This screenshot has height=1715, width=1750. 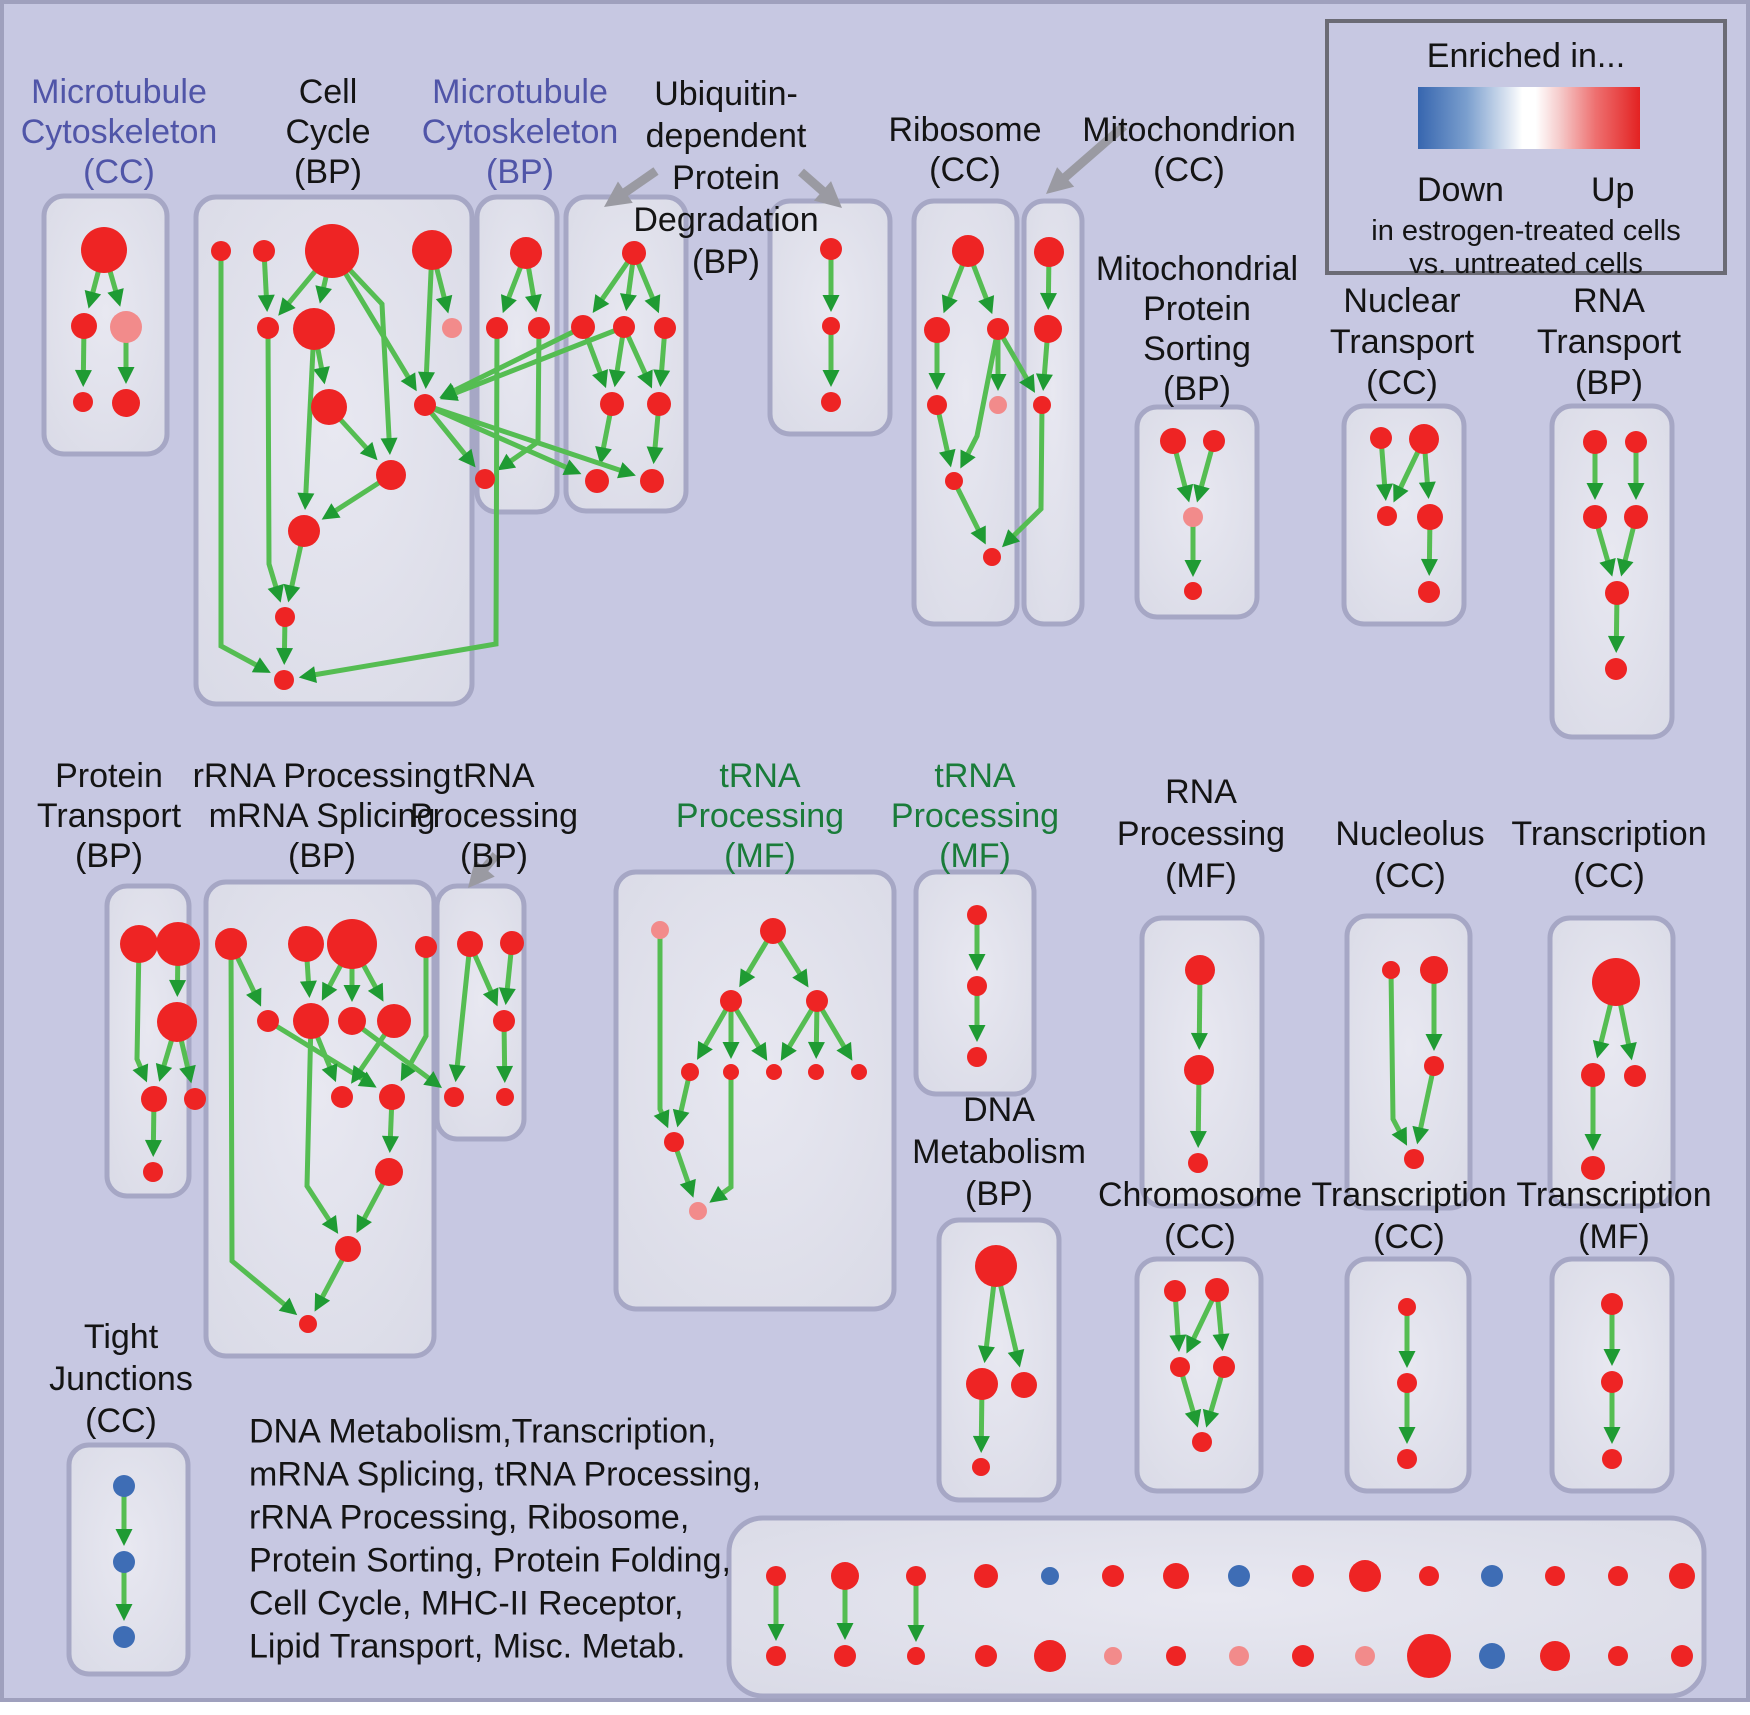 I want to click on go-term-node-prottrans-pa, so click(x=139, y=944).